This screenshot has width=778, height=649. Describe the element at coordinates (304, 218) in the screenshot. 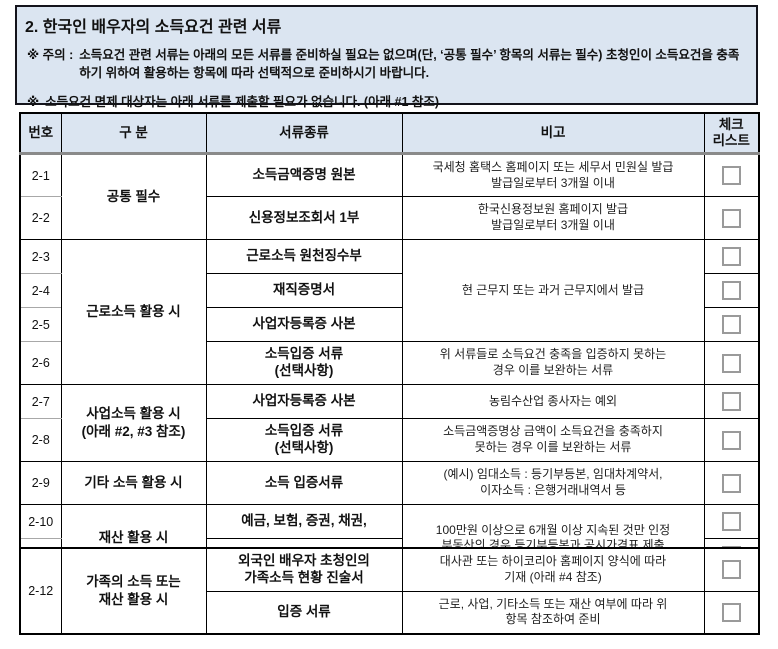

I see `doc-type-cell: 신용정보조회서 1부` at that location.